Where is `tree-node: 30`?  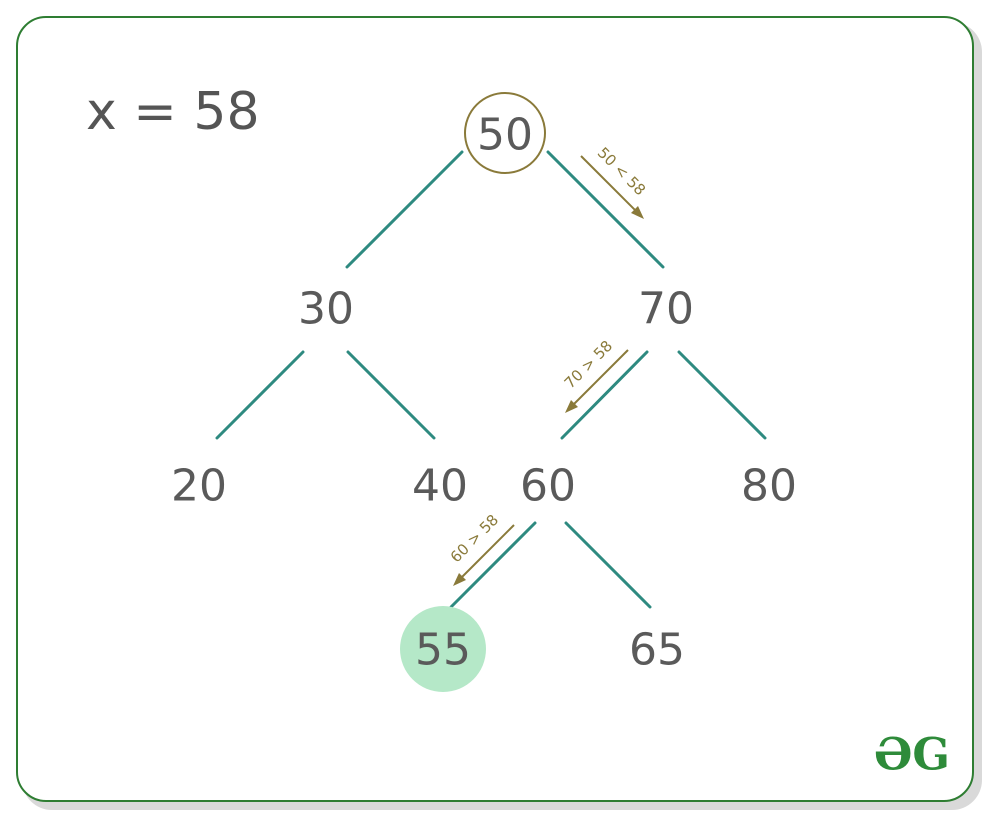
tree-node: 30 is located at coordinates (326, 309).